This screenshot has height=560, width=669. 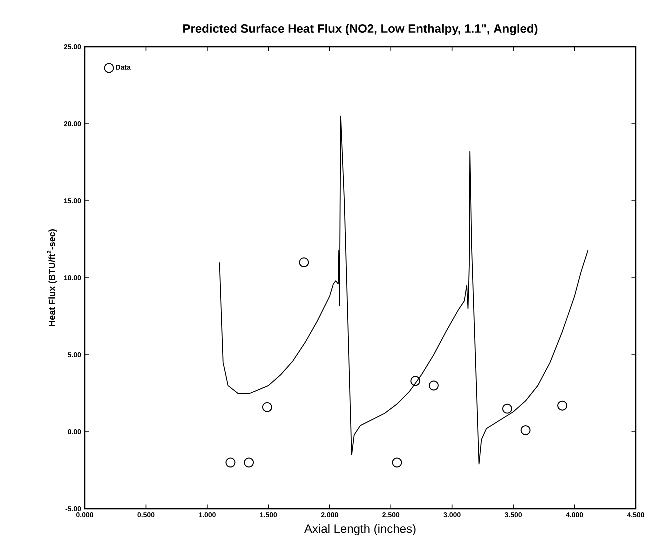 I want to click on chart-title: Predicted Surface Heat Flux (NO2, Low Enthalpy, 1.1", Angled), so click(x=361, y=30).